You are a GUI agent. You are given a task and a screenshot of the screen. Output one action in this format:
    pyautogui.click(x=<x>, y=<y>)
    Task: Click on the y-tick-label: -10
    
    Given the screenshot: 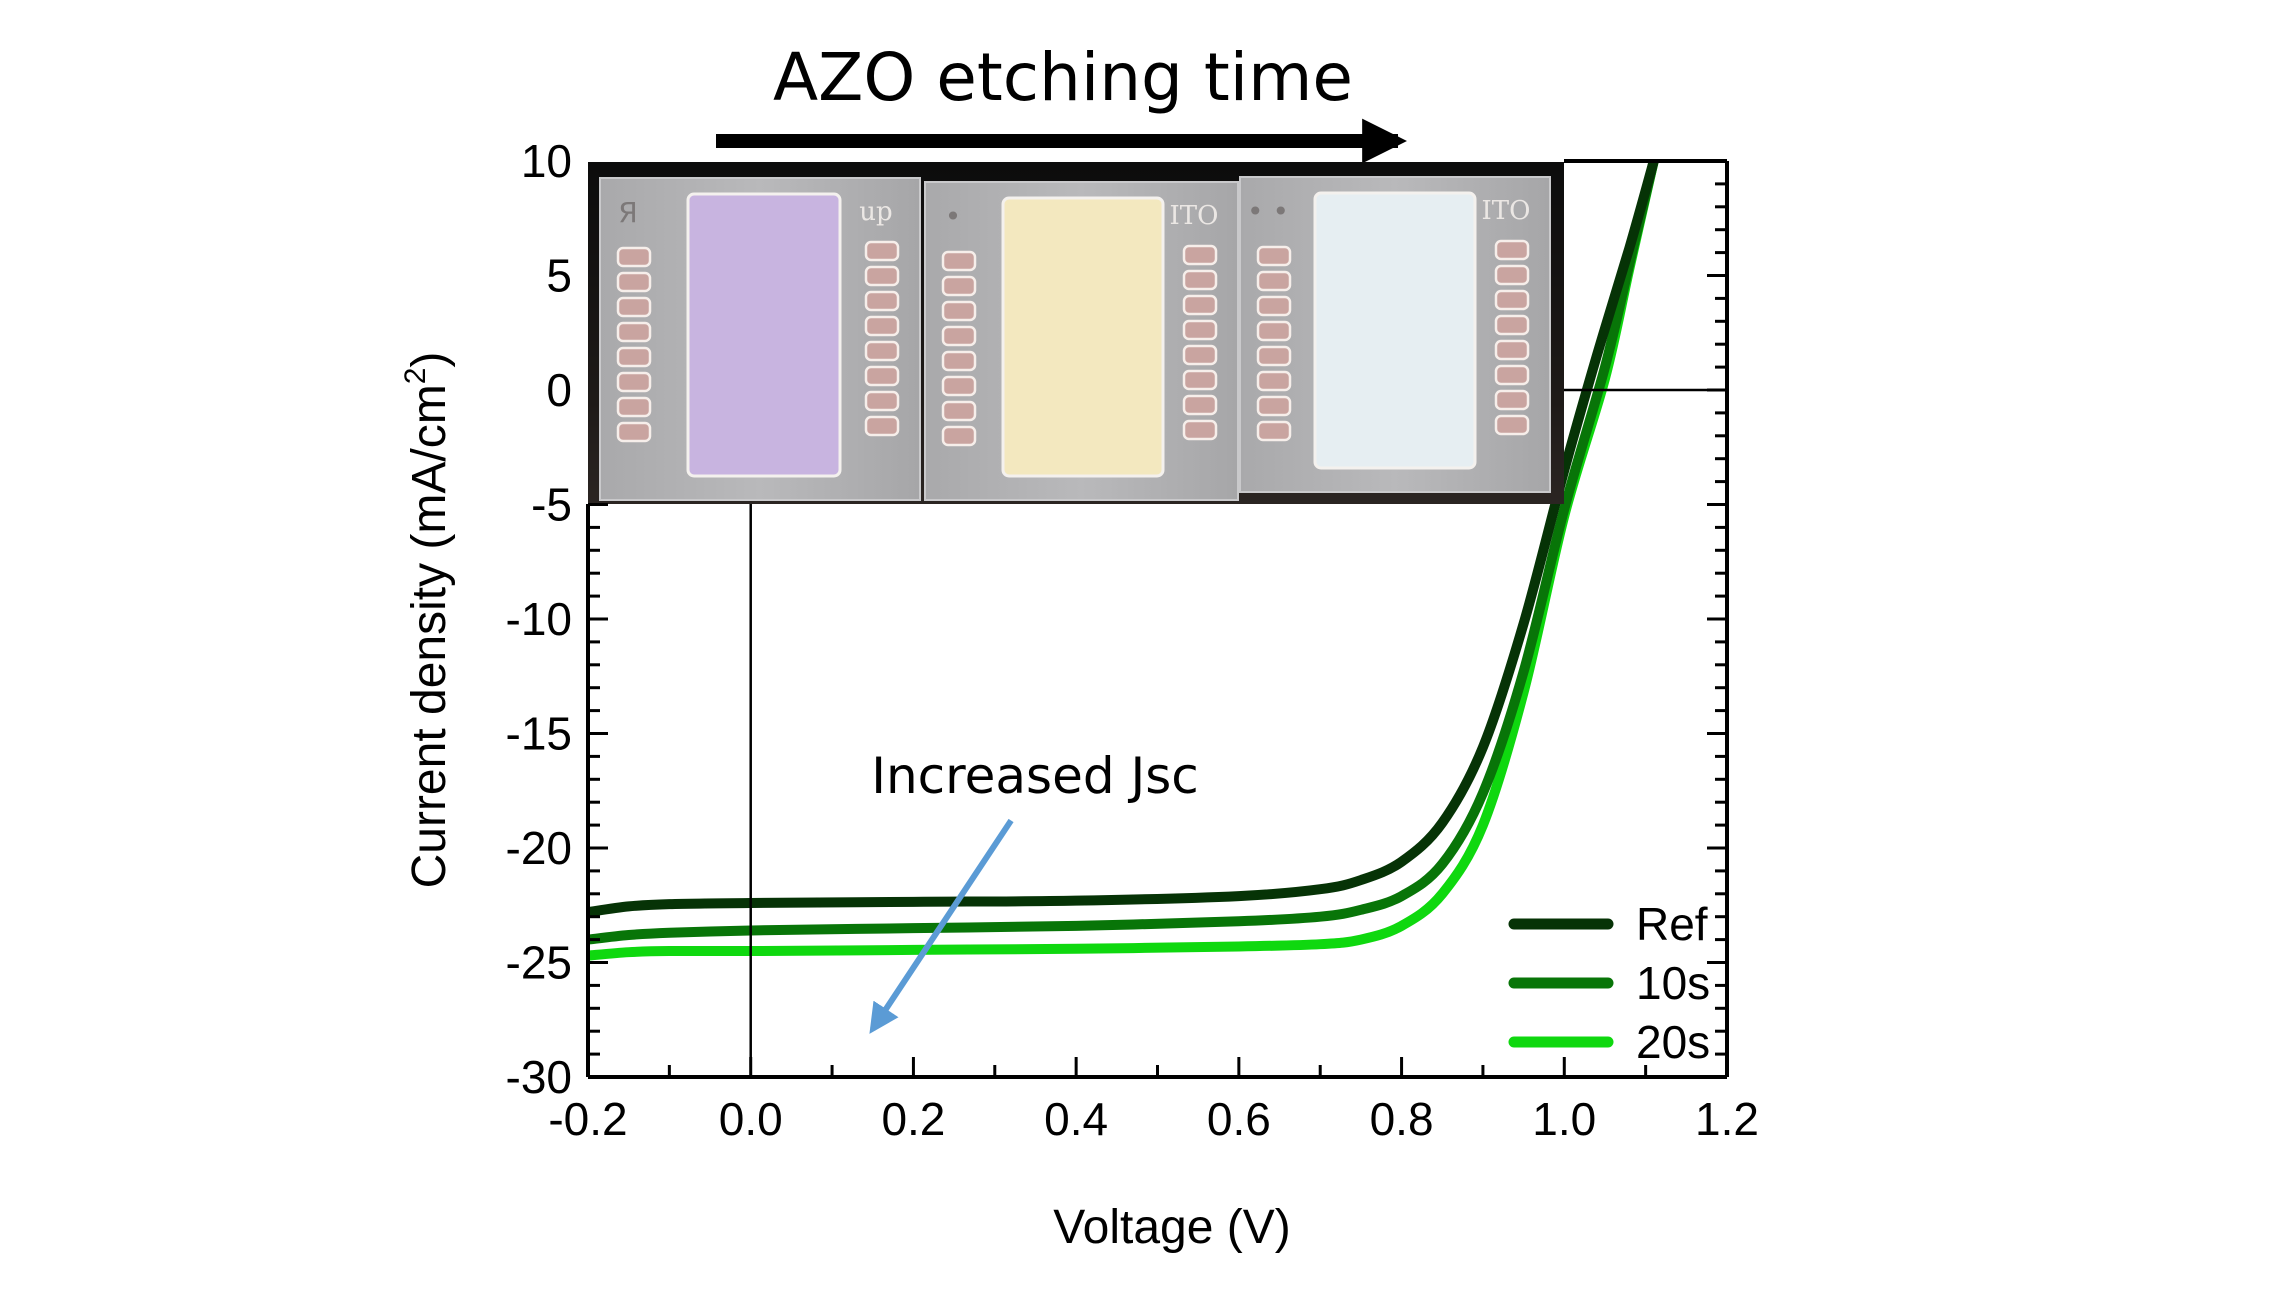 What is the action you would take?
    pyautogui.click(x=539, y=619)
    